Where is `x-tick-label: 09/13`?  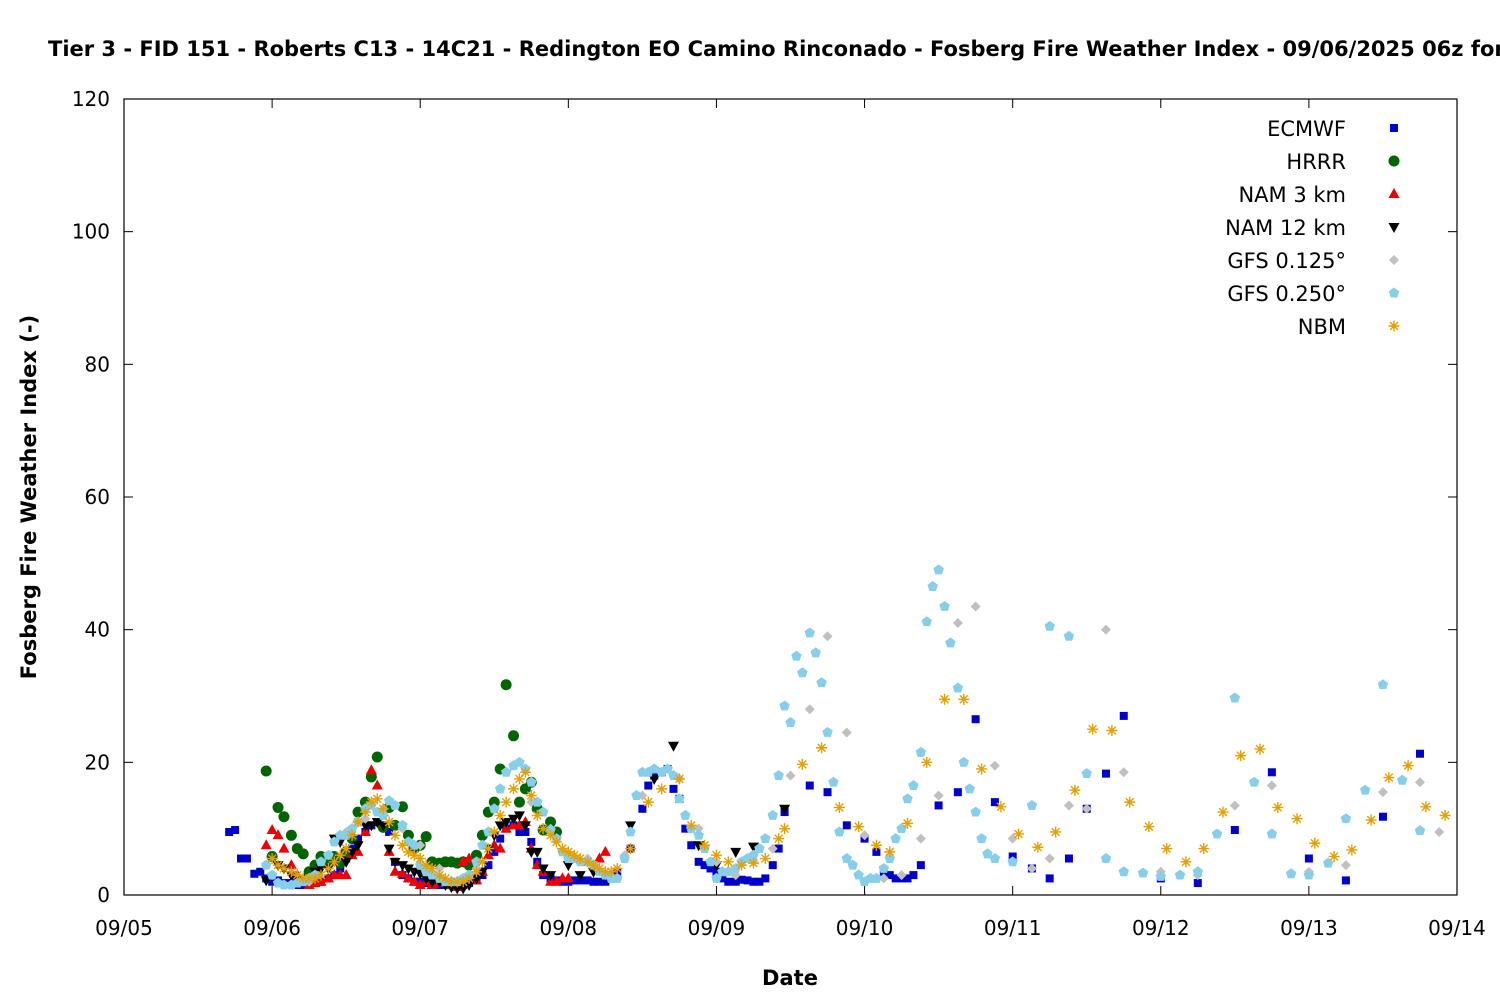 x-tick-label: 09/13 is located at coordinates (1309, 928).